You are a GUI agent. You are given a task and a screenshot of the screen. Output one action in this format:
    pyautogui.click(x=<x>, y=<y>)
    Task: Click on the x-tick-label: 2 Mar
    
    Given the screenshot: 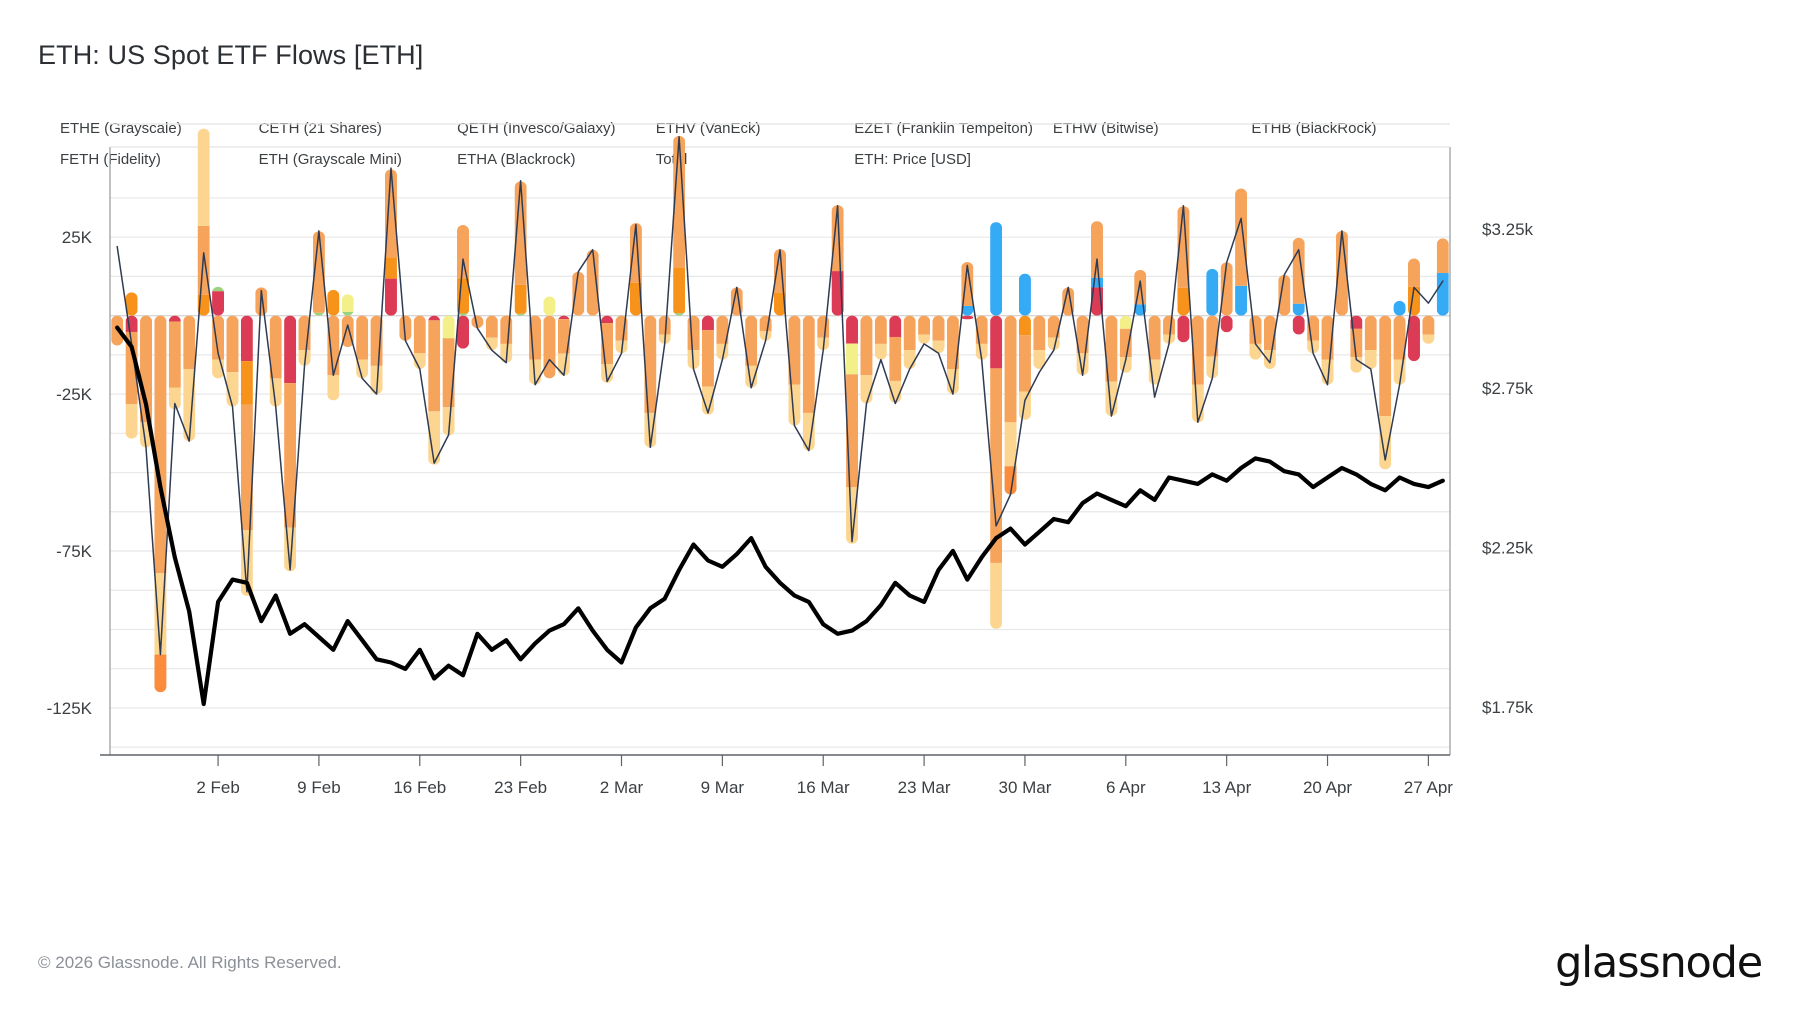 What is the action you would take?
    pyautogui.click(x=622, y=787)
    